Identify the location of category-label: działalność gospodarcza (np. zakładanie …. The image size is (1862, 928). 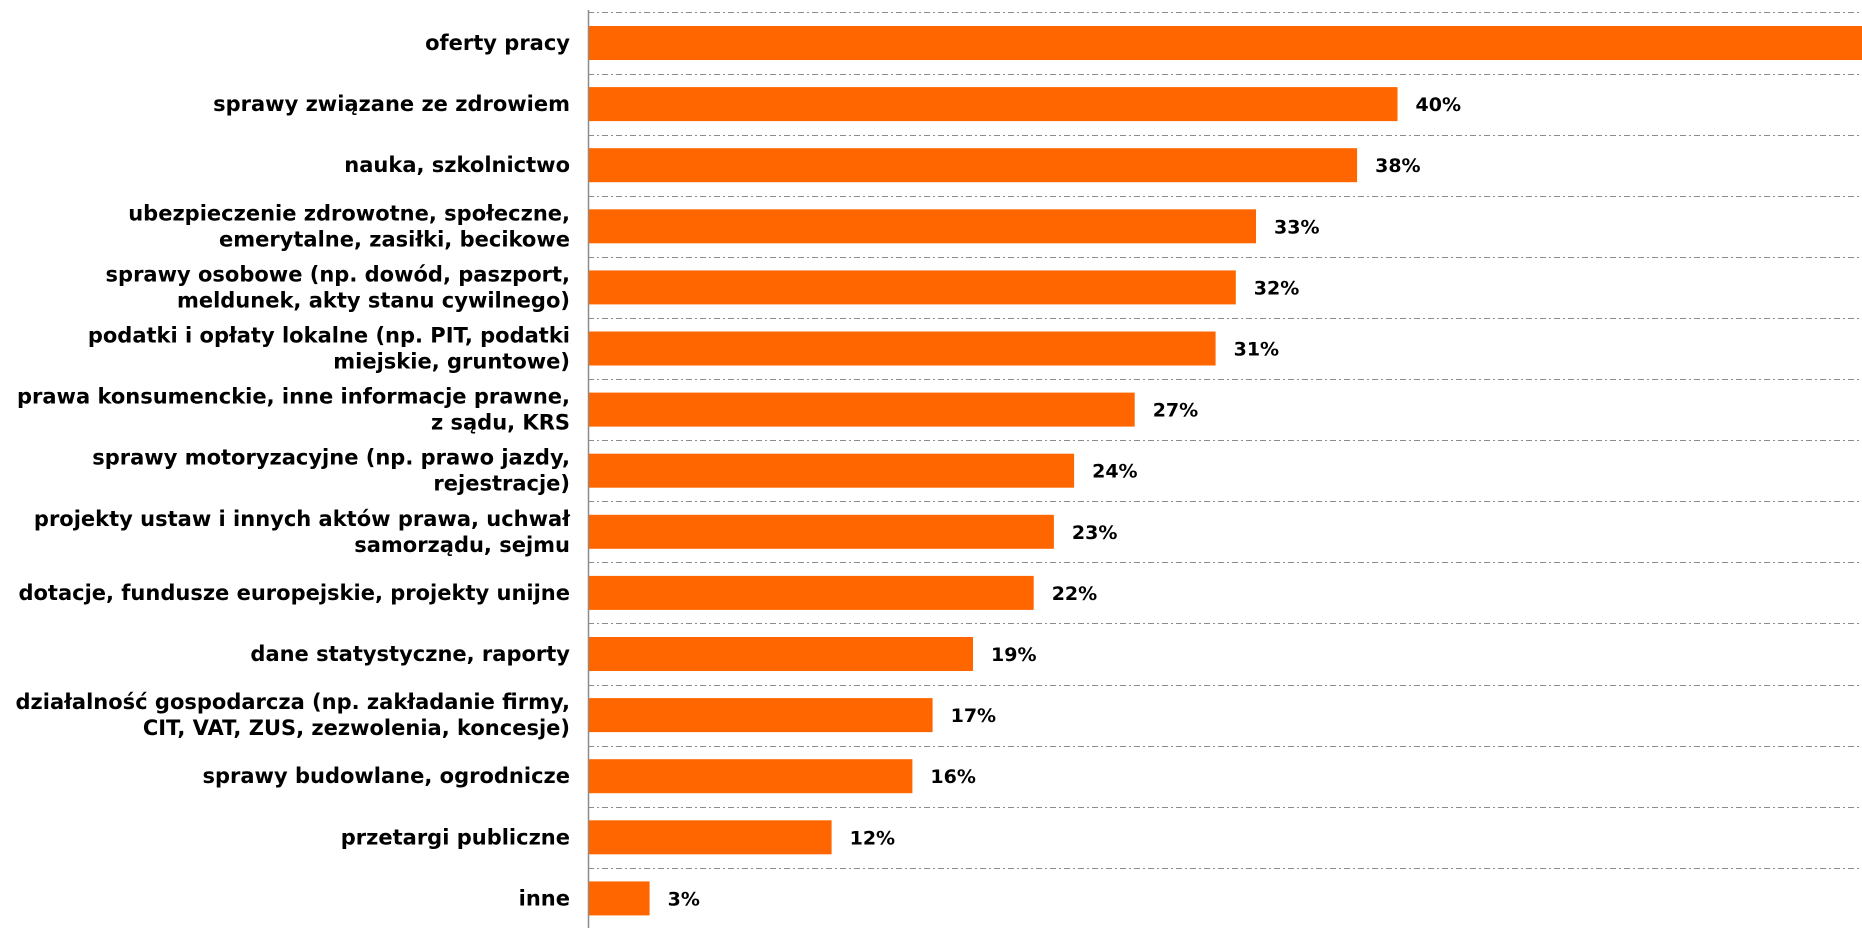
(293, 715).